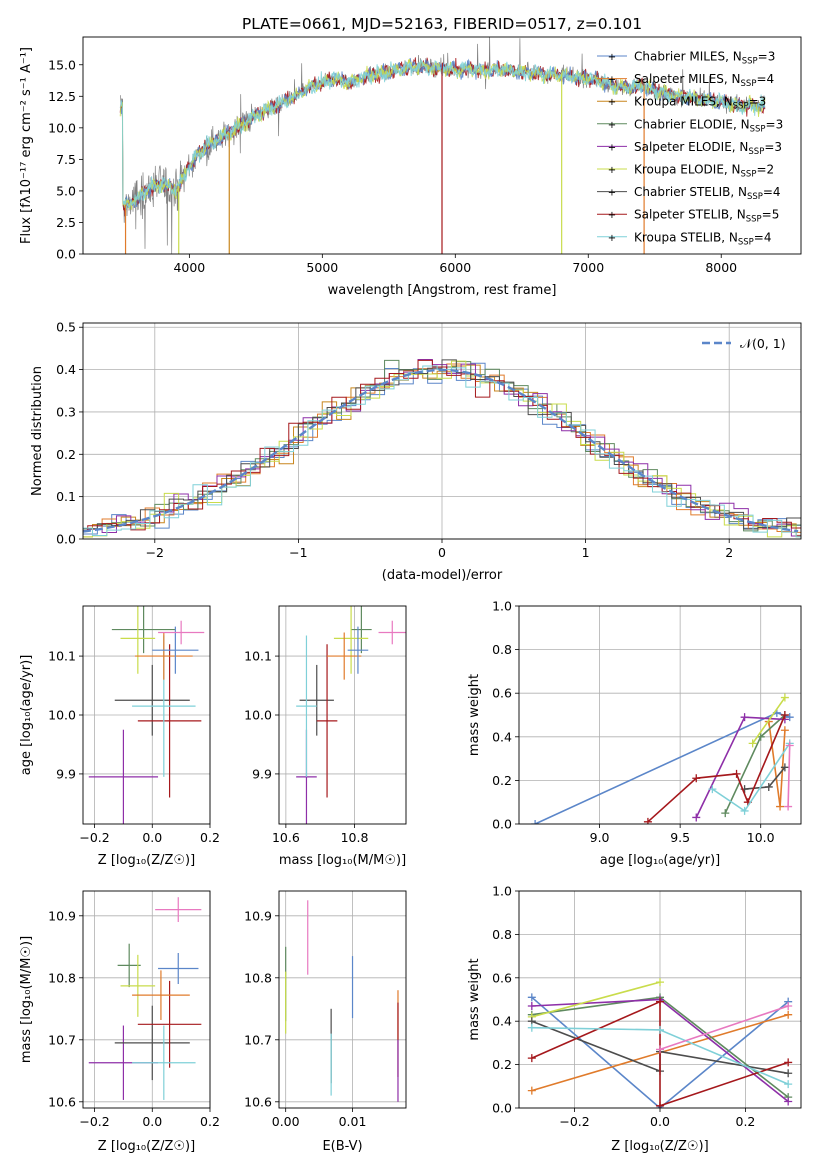 This screenshot has width=819, height=1170. Describe the element at coordinates (298, 552) in the screenshot. I see `x-tick-label: −1` at that location.